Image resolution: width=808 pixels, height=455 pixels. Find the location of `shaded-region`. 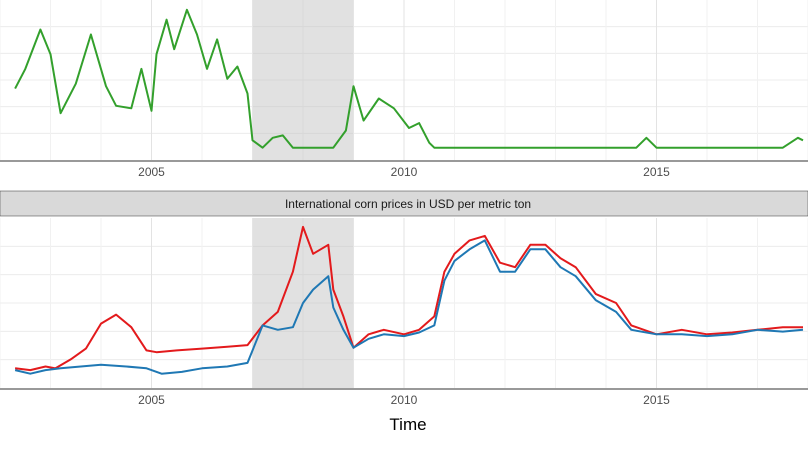

shaded-region is located at coordinates (303, 80).